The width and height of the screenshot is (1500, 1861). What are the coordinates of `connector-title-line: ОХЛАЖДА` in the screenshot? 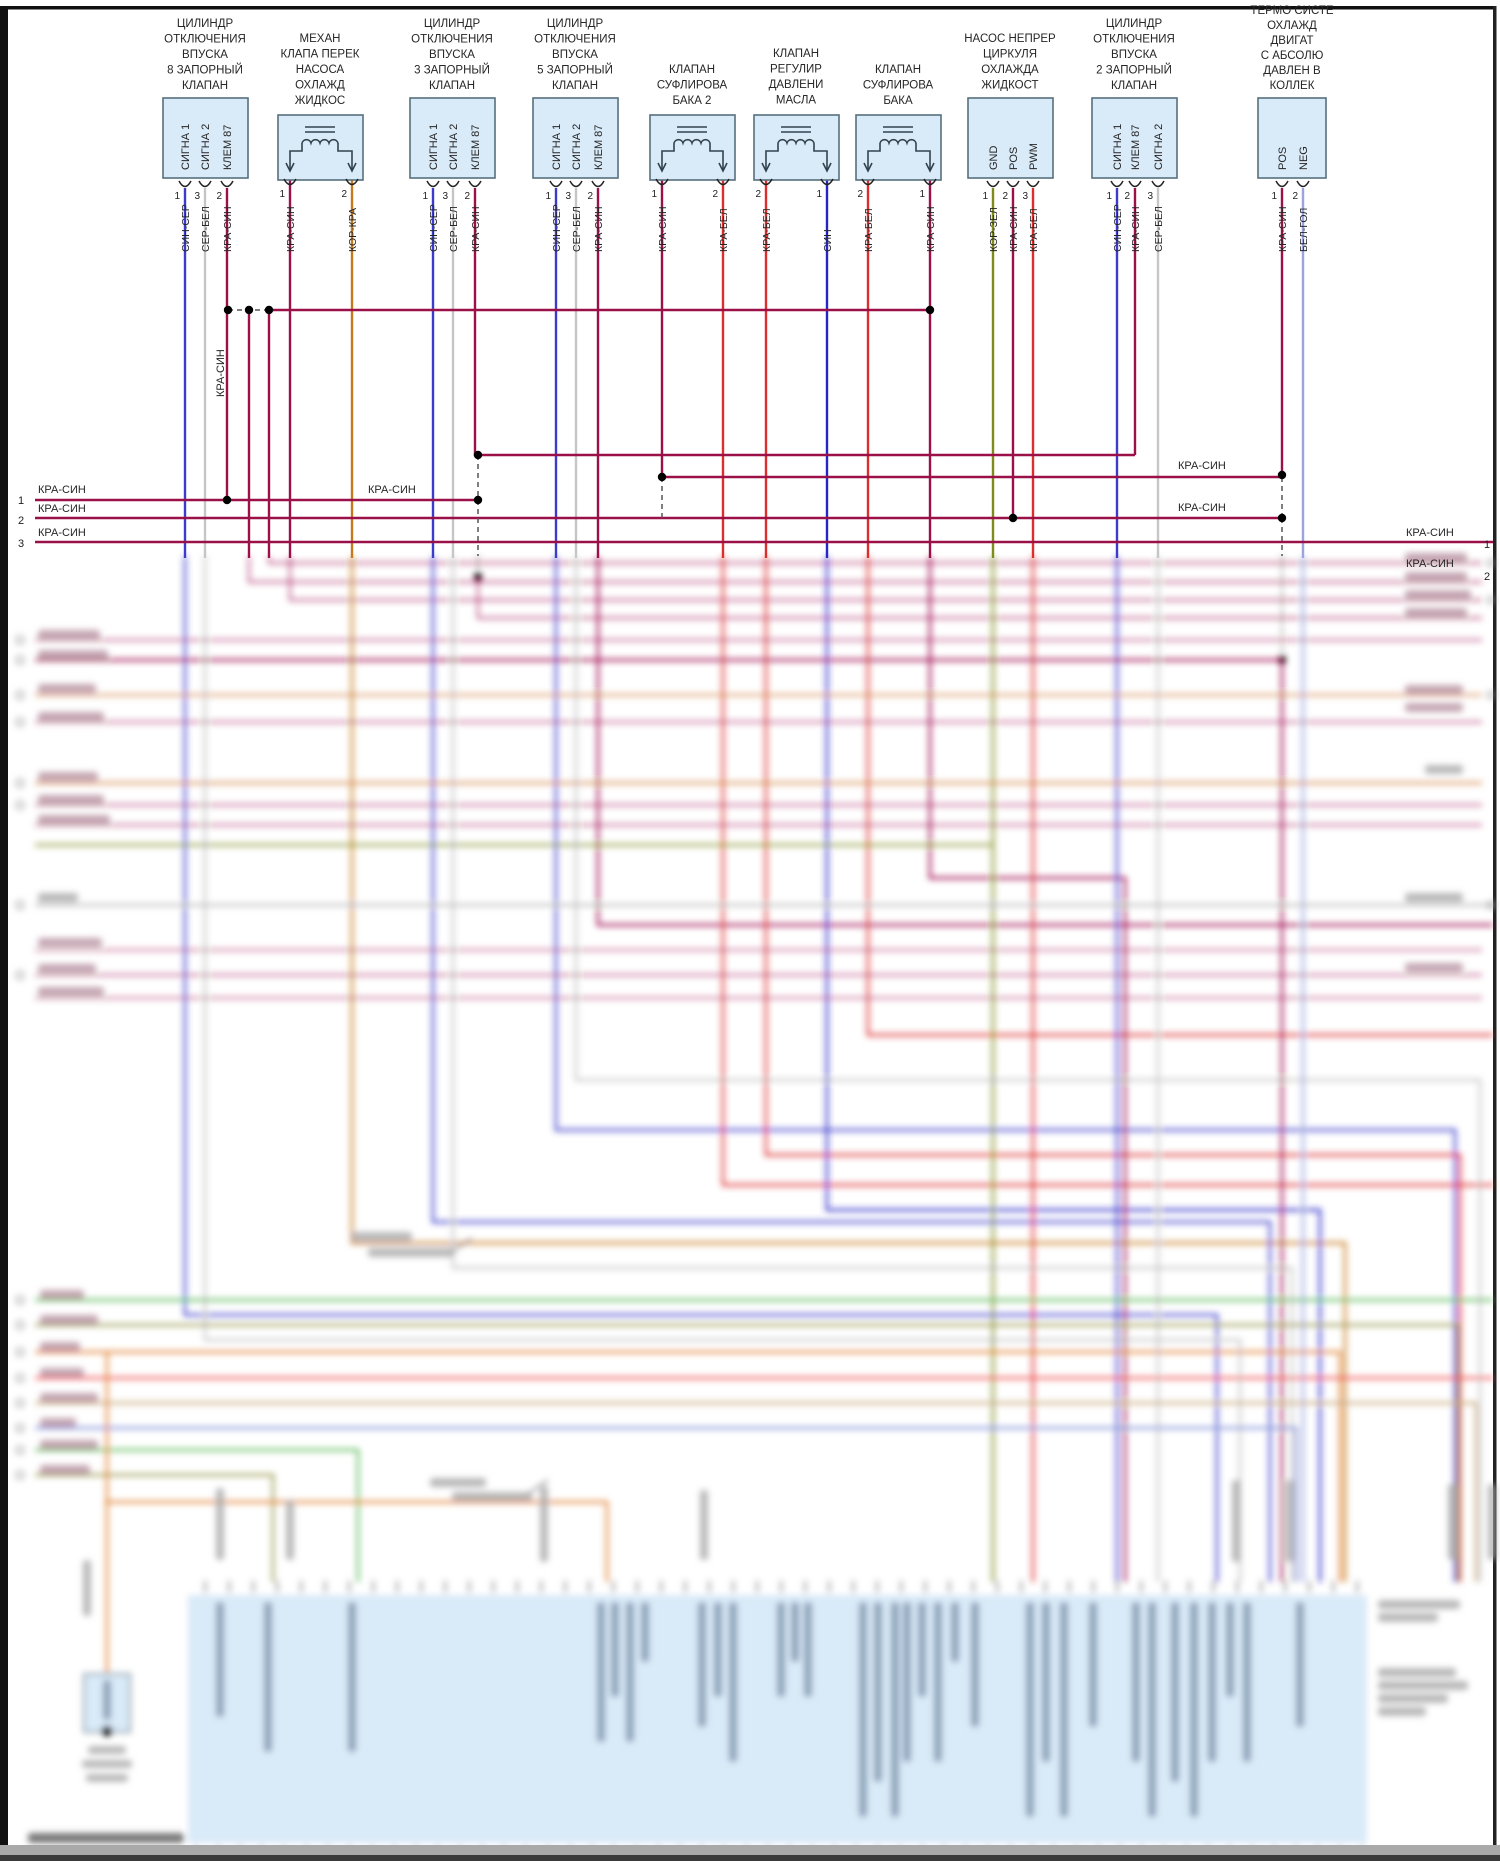 It's located at (1010, 70).